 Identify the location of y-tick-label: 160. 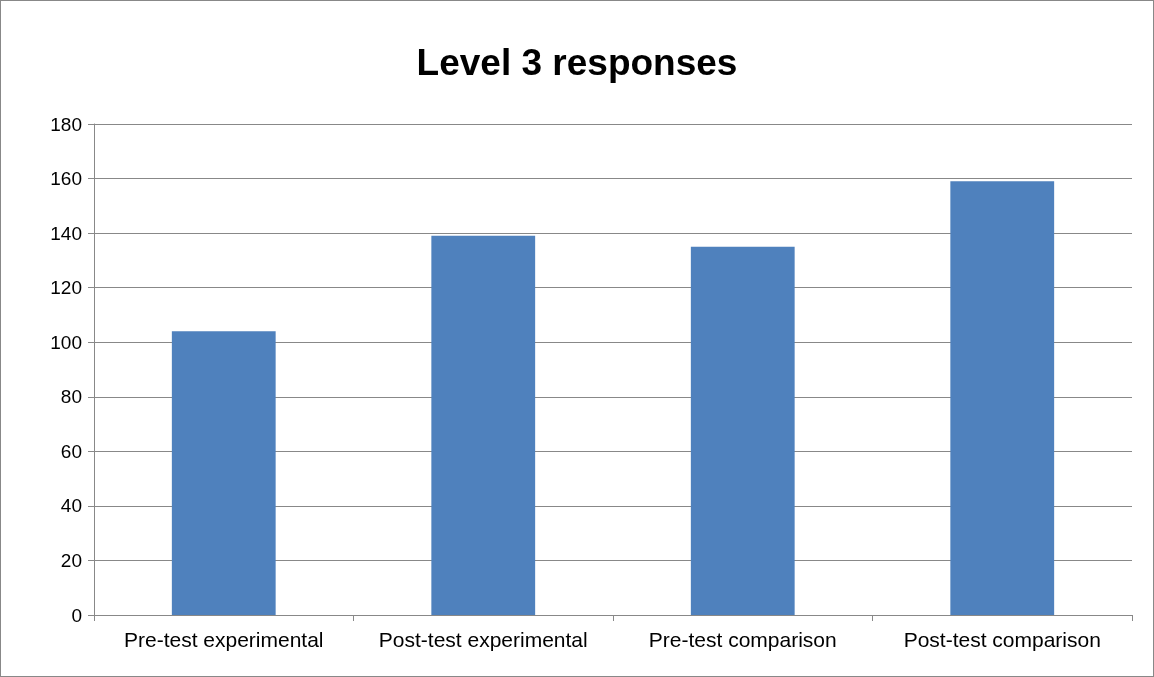
(66, 179).